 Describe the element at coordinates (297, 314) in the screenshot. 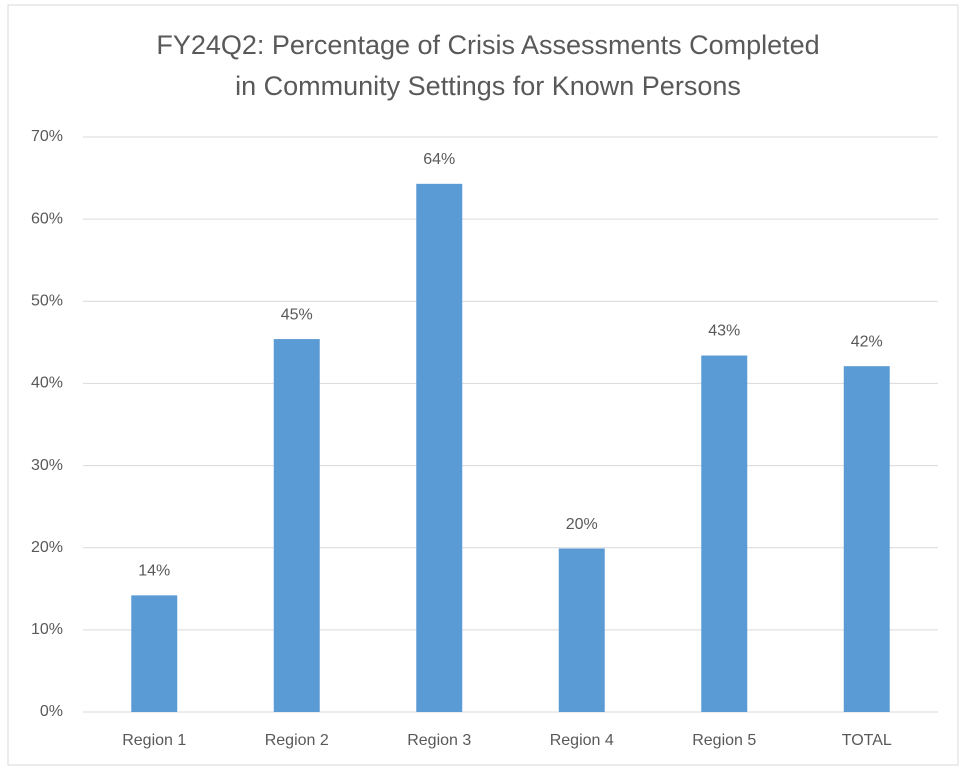

I see `data-label: 45%` at that location.